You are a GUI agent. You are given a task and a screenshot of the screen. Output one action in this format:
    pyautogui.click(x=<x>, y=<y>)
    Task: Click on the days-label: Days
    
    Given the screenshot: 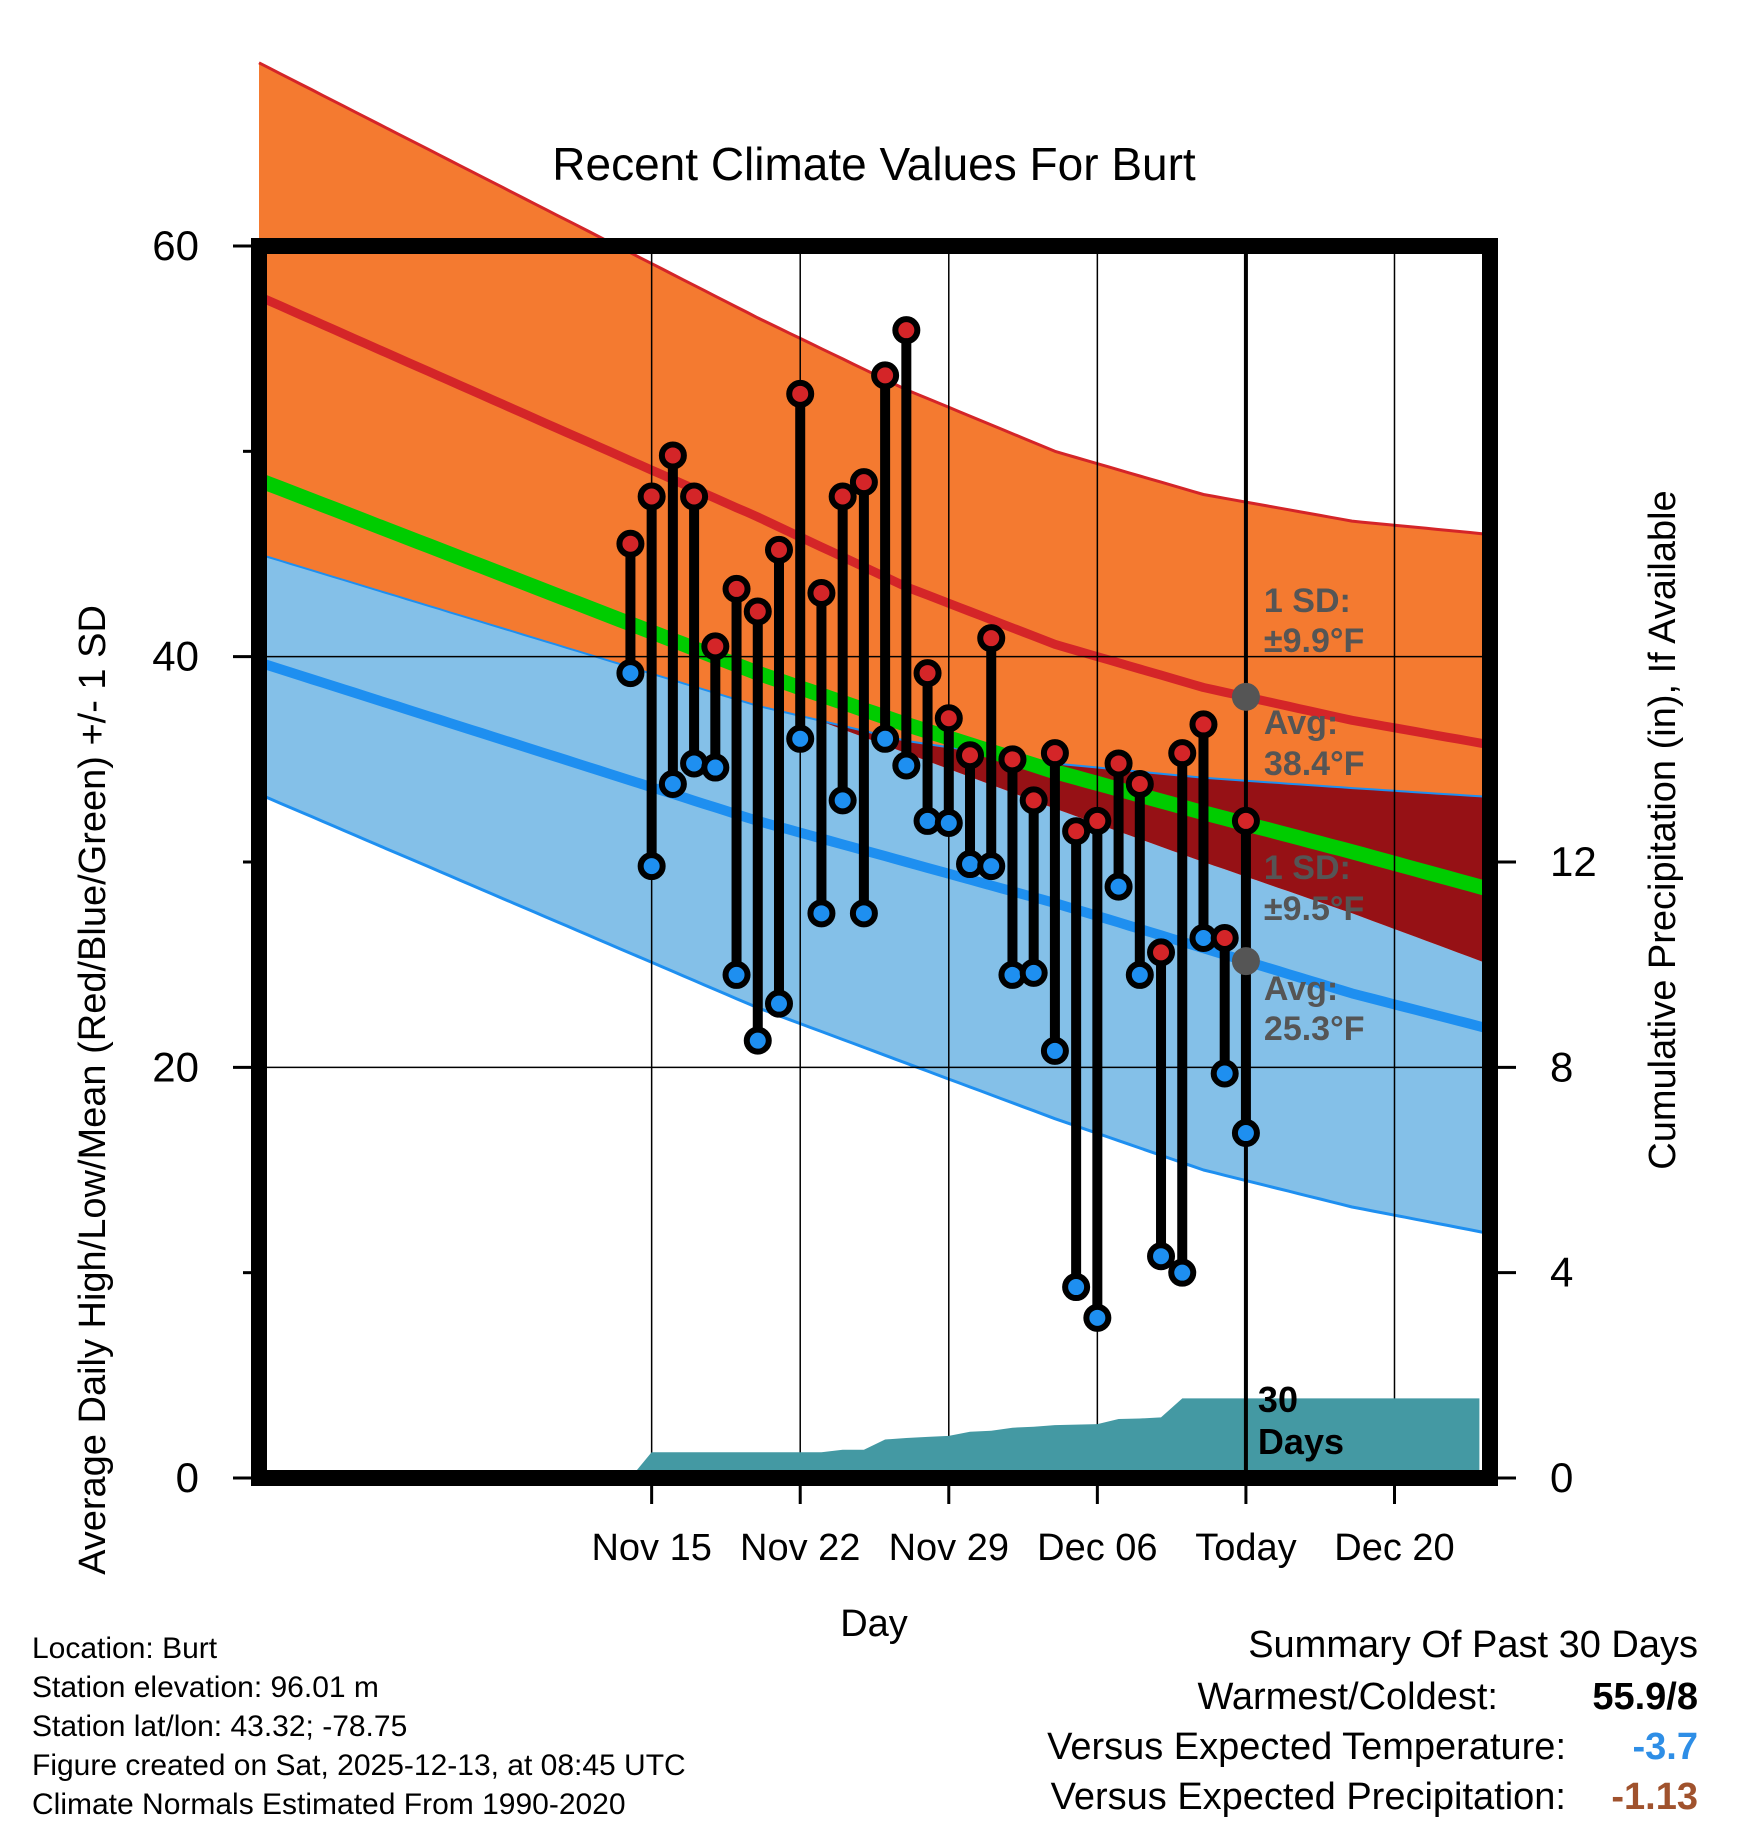 What is the action you would take?
    pyautogui.click(x=1301, y=1441)
    